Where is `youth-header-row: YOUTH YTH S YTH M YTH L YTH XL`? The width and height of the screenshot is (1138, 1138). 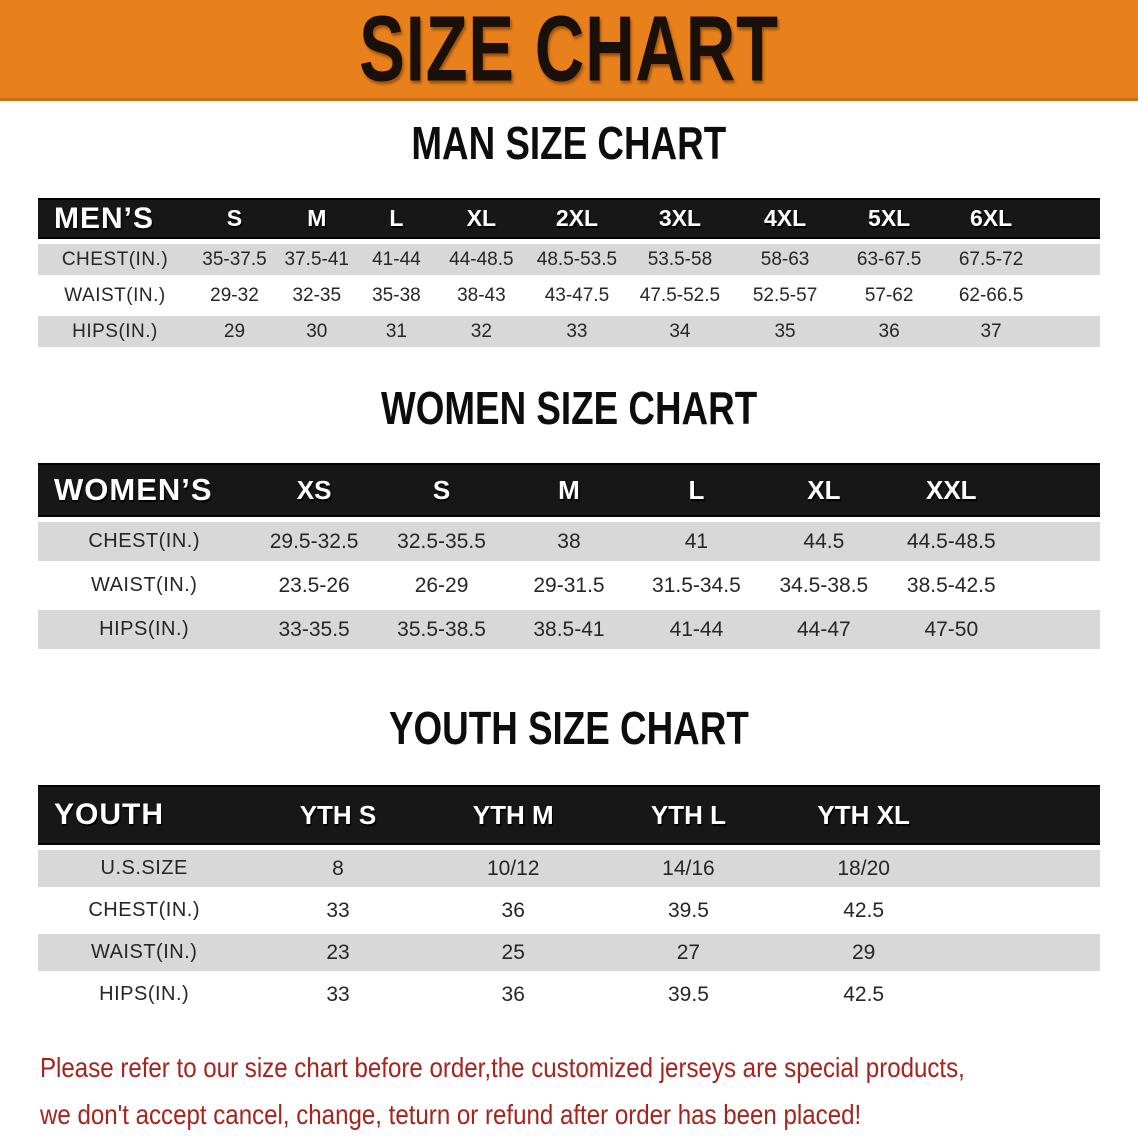 youth-header-row: YOUTH YTH S YTH M YTH L YTH XL is located at coordinates (569, 815).